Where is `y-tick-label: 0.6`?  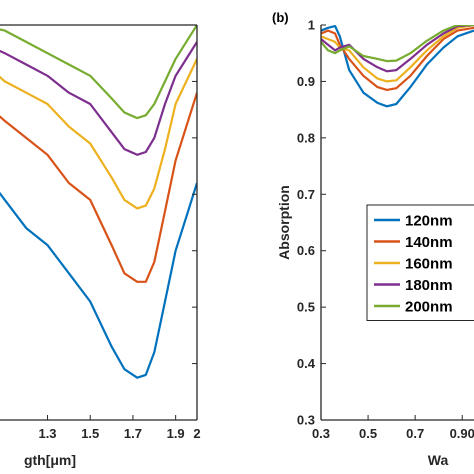 y-tick-label: 0.6 is located at coordinates (306, 250).